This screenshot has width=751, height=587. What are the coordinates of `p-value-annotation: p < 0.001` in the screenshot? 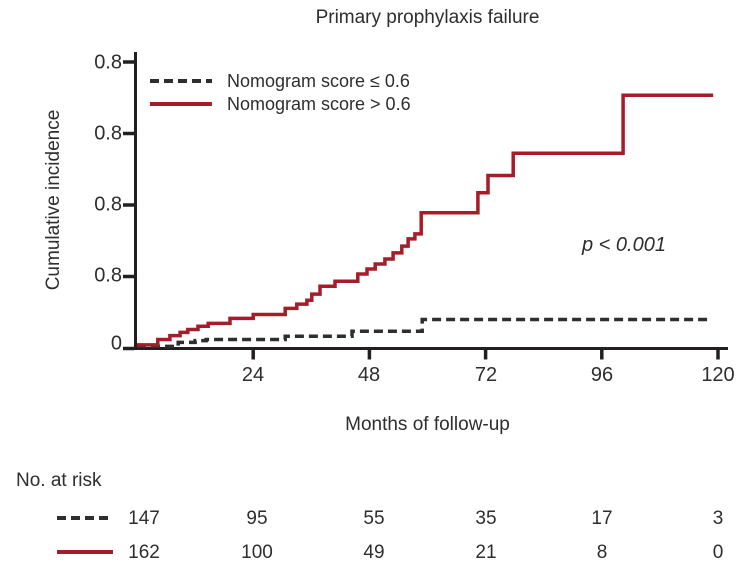 It's located at (624, 245).